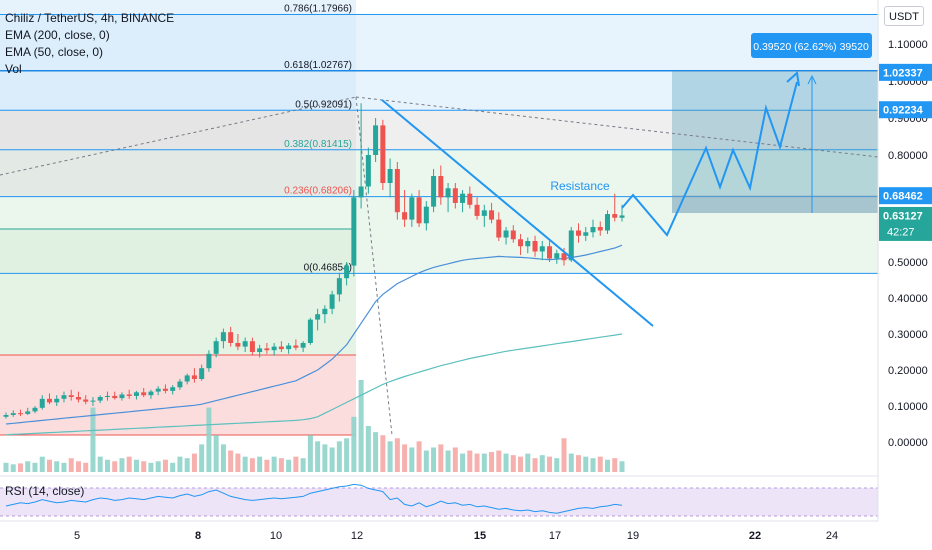  What do you see at coordinates (314, 498) in the screenshot?
I see `rsi-line` at bounding box center [314, 498].